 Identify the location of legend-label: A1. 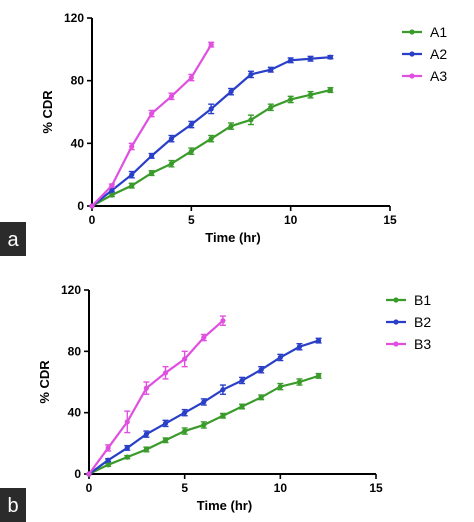
(438, 32).